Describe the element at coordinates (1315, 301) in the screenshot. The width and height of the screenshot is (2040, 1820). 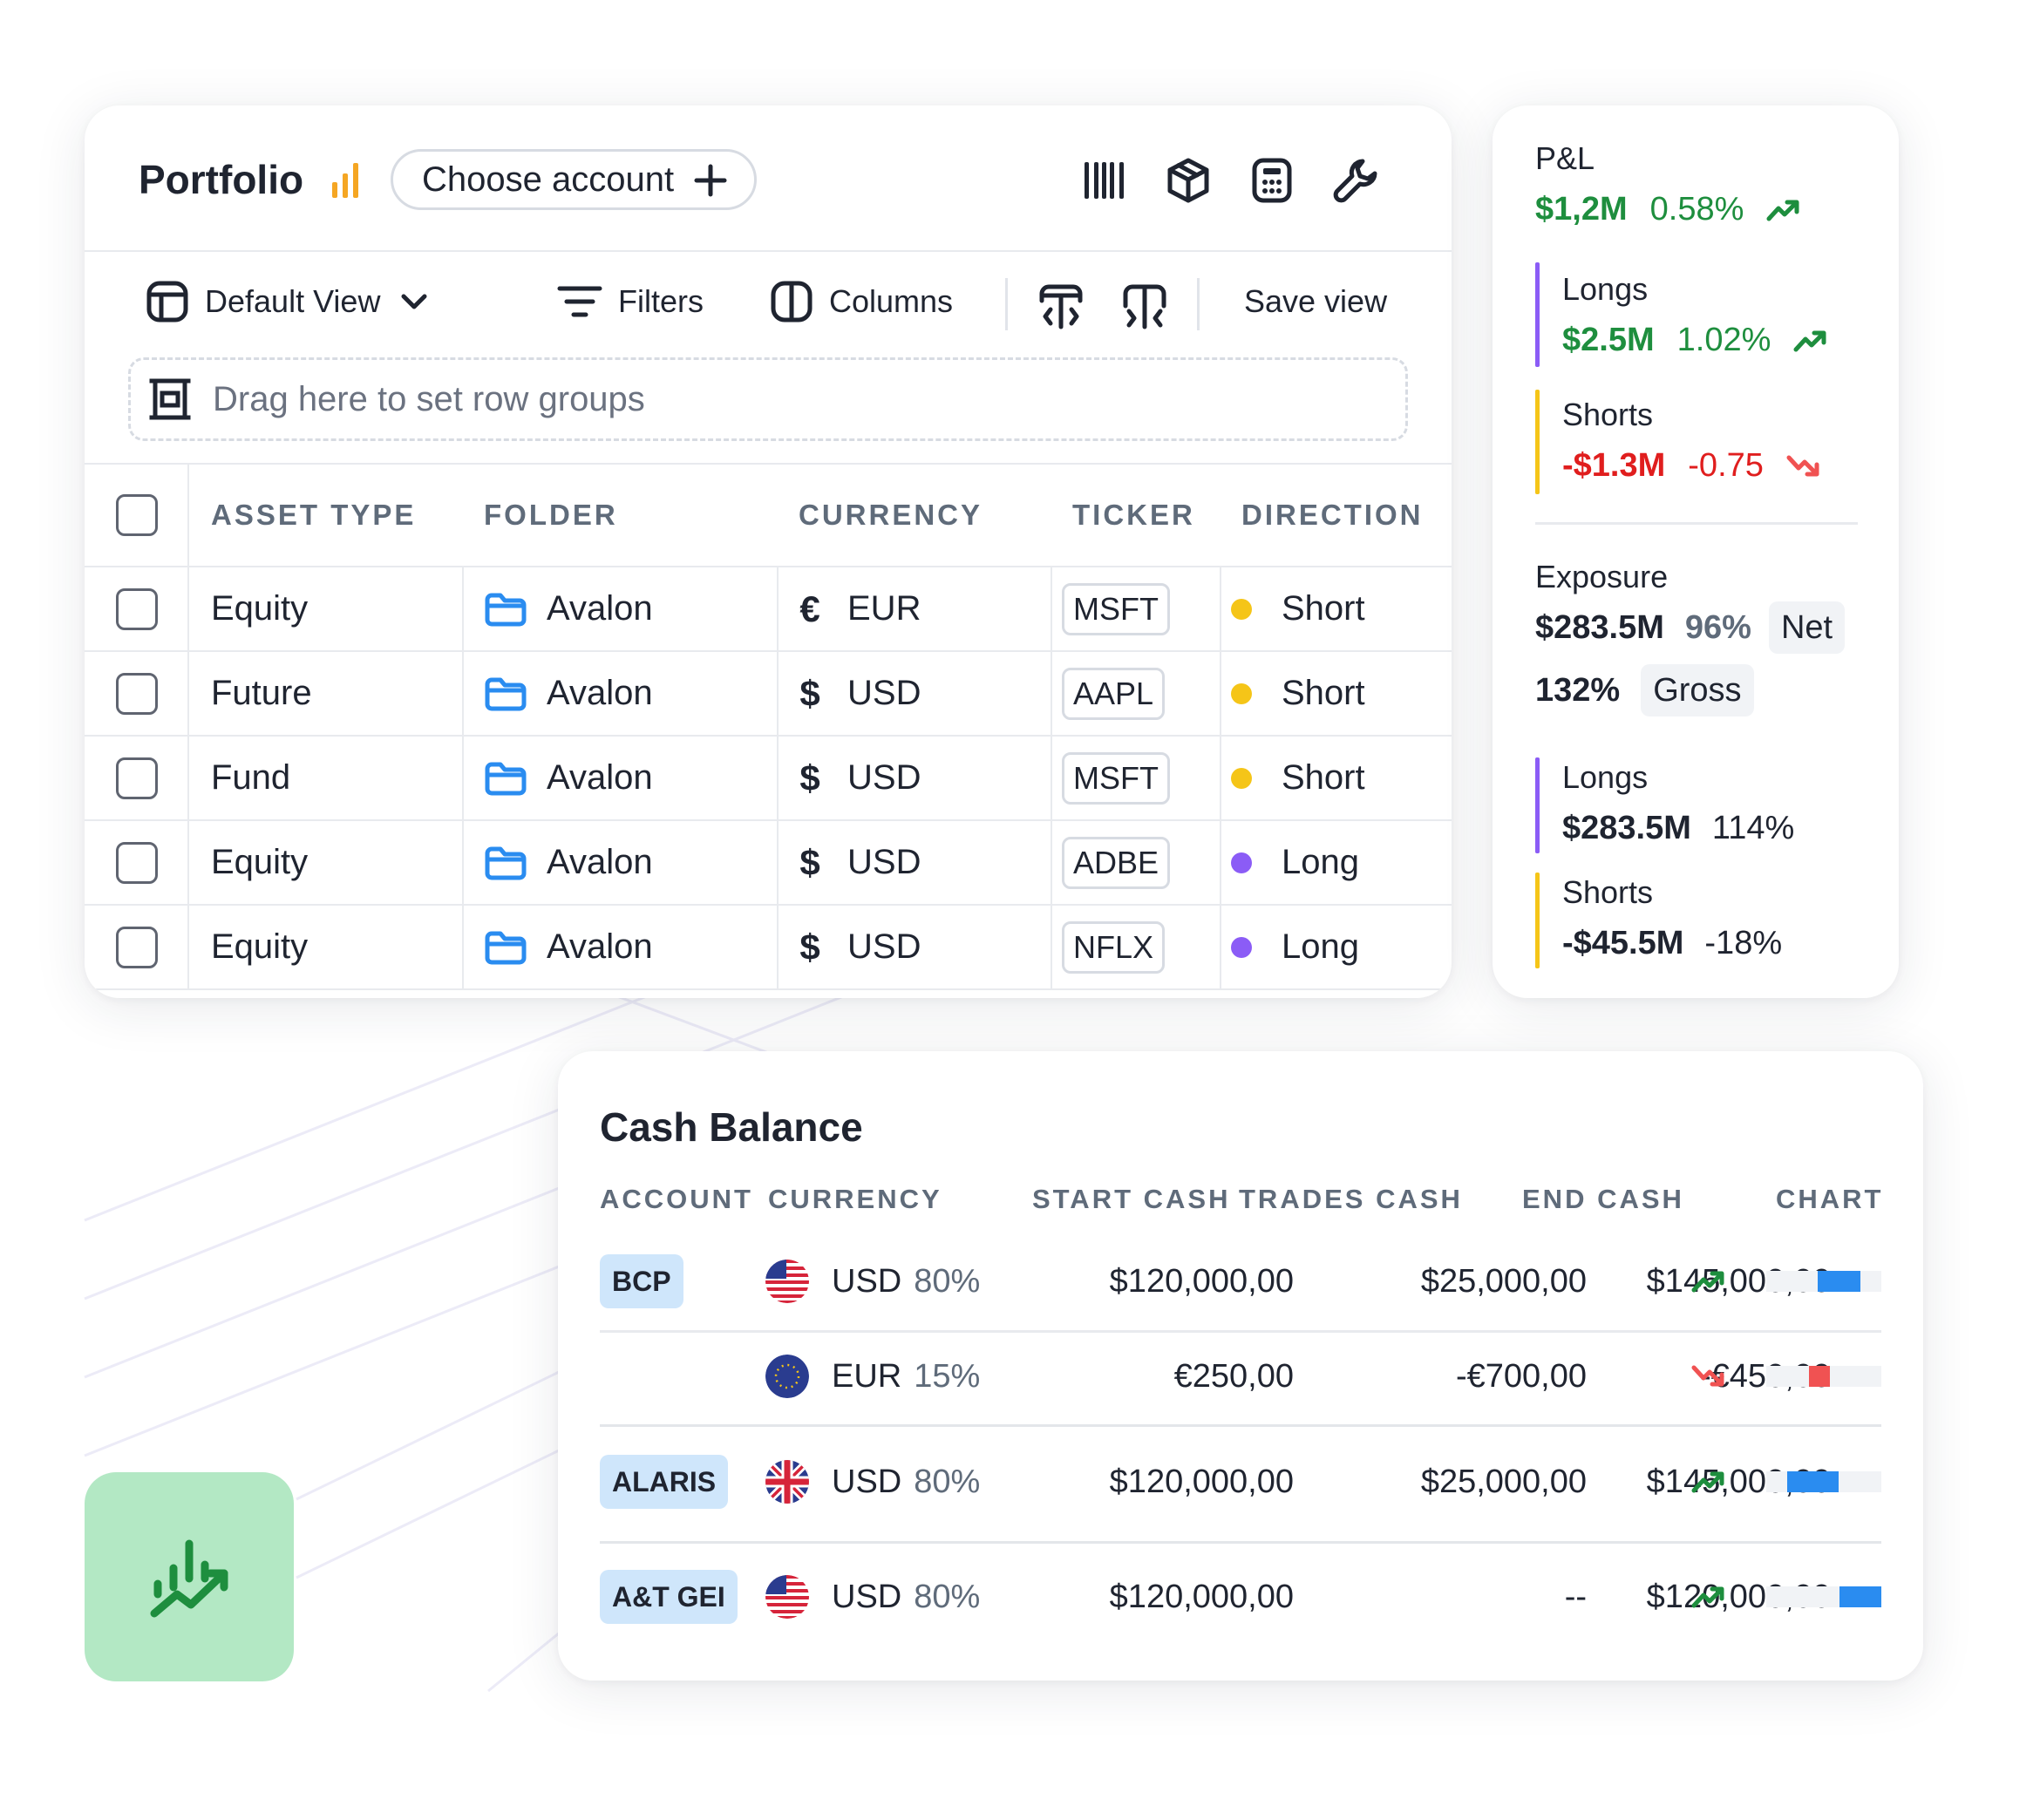
I see `save-view-button: Save view` at that location.